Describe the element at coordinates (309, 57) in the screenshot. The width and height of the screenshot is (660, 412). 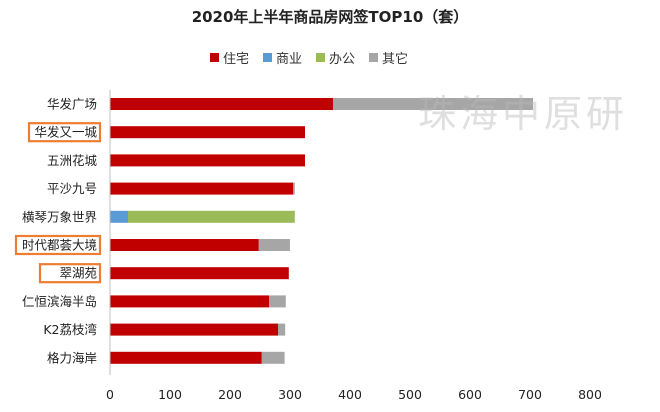
I see `legend: 住宅 商业 办公 其它` at that location.